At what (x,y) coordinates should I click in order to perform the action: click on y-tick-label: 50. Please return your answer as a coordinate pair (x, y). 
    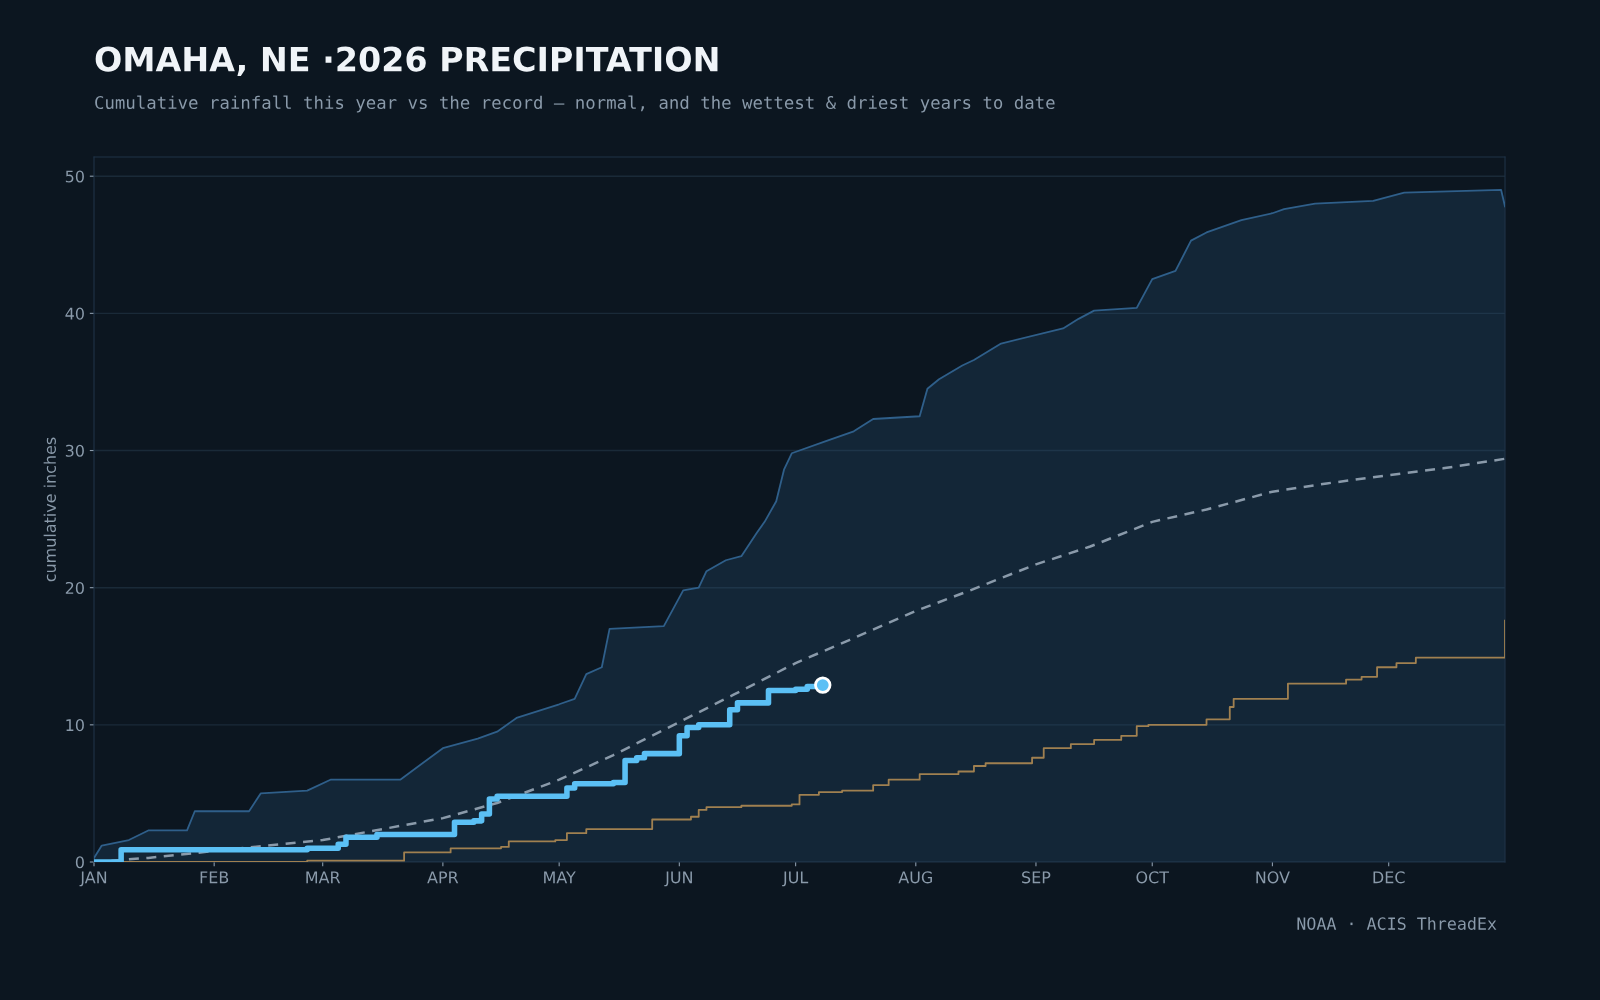
    Looking at the image, I should click on (74, 176).